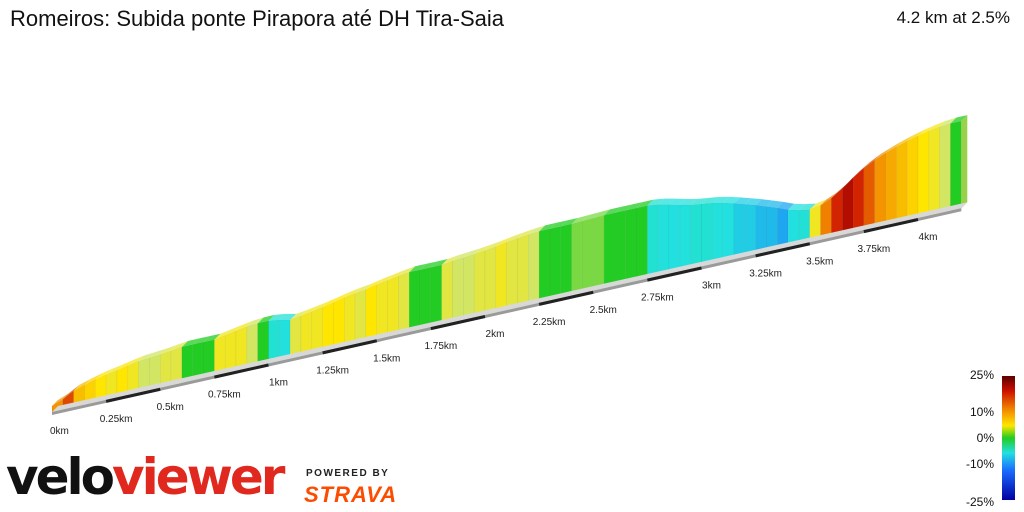 Image resolution: width=1024 pixels, height=512 pixels. Describe the element at coordinates (657, 298) in the screenshot. I see `distance-tick-label: 2.75km` at that location.